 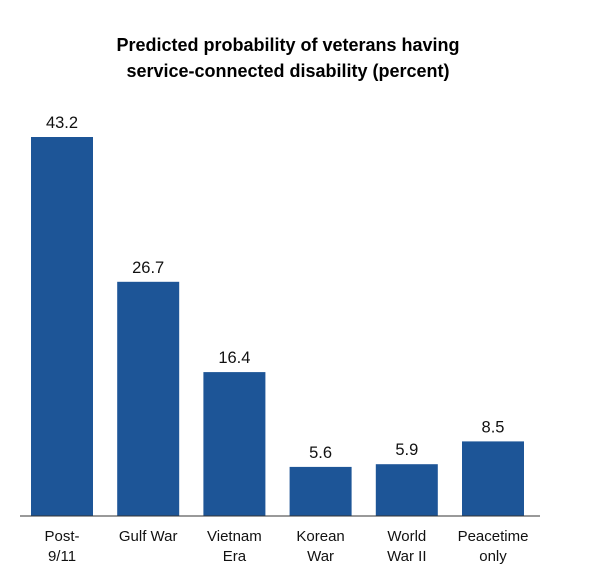 What do you see at coordinates (62, 556) in the screenshot?
I see `category-tick-label: 9/11` at bounding box center [62, 556].